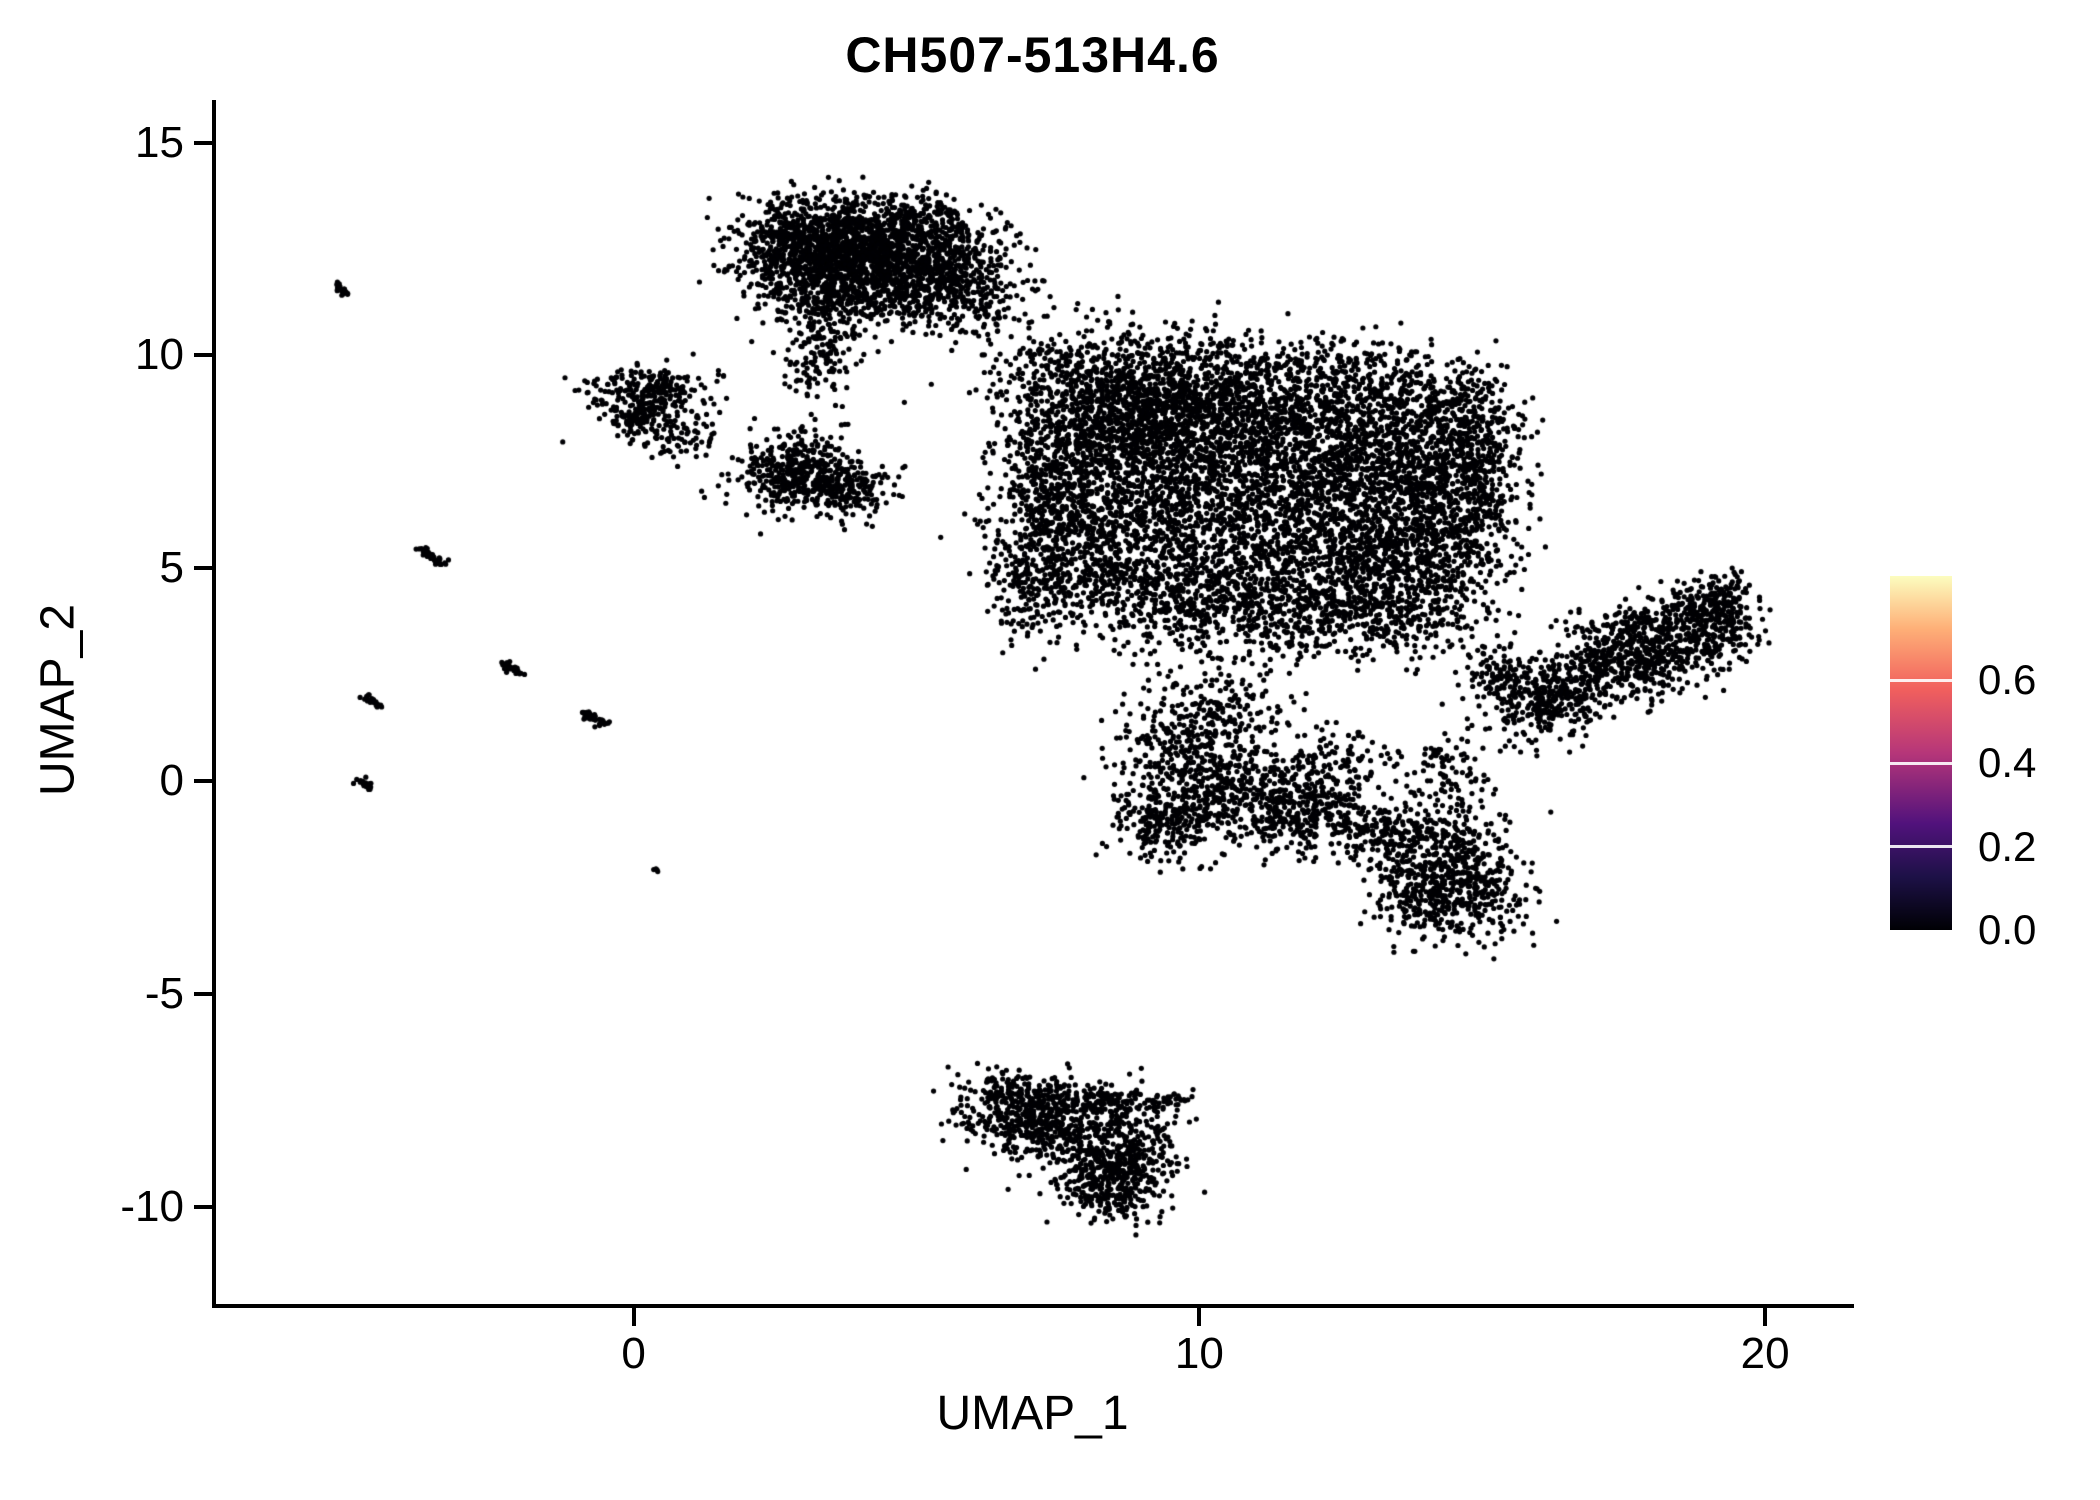  Describe the element at coordinates (214, 704) in the screenshot. I see `y-axis-line` at that location.